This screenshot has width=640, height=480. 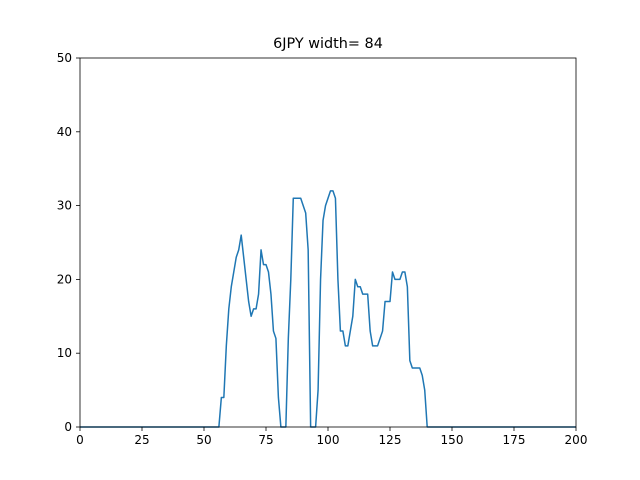 I want to click on y-axis: 0 10 20 30 40 50, so click(x=68, y=242).